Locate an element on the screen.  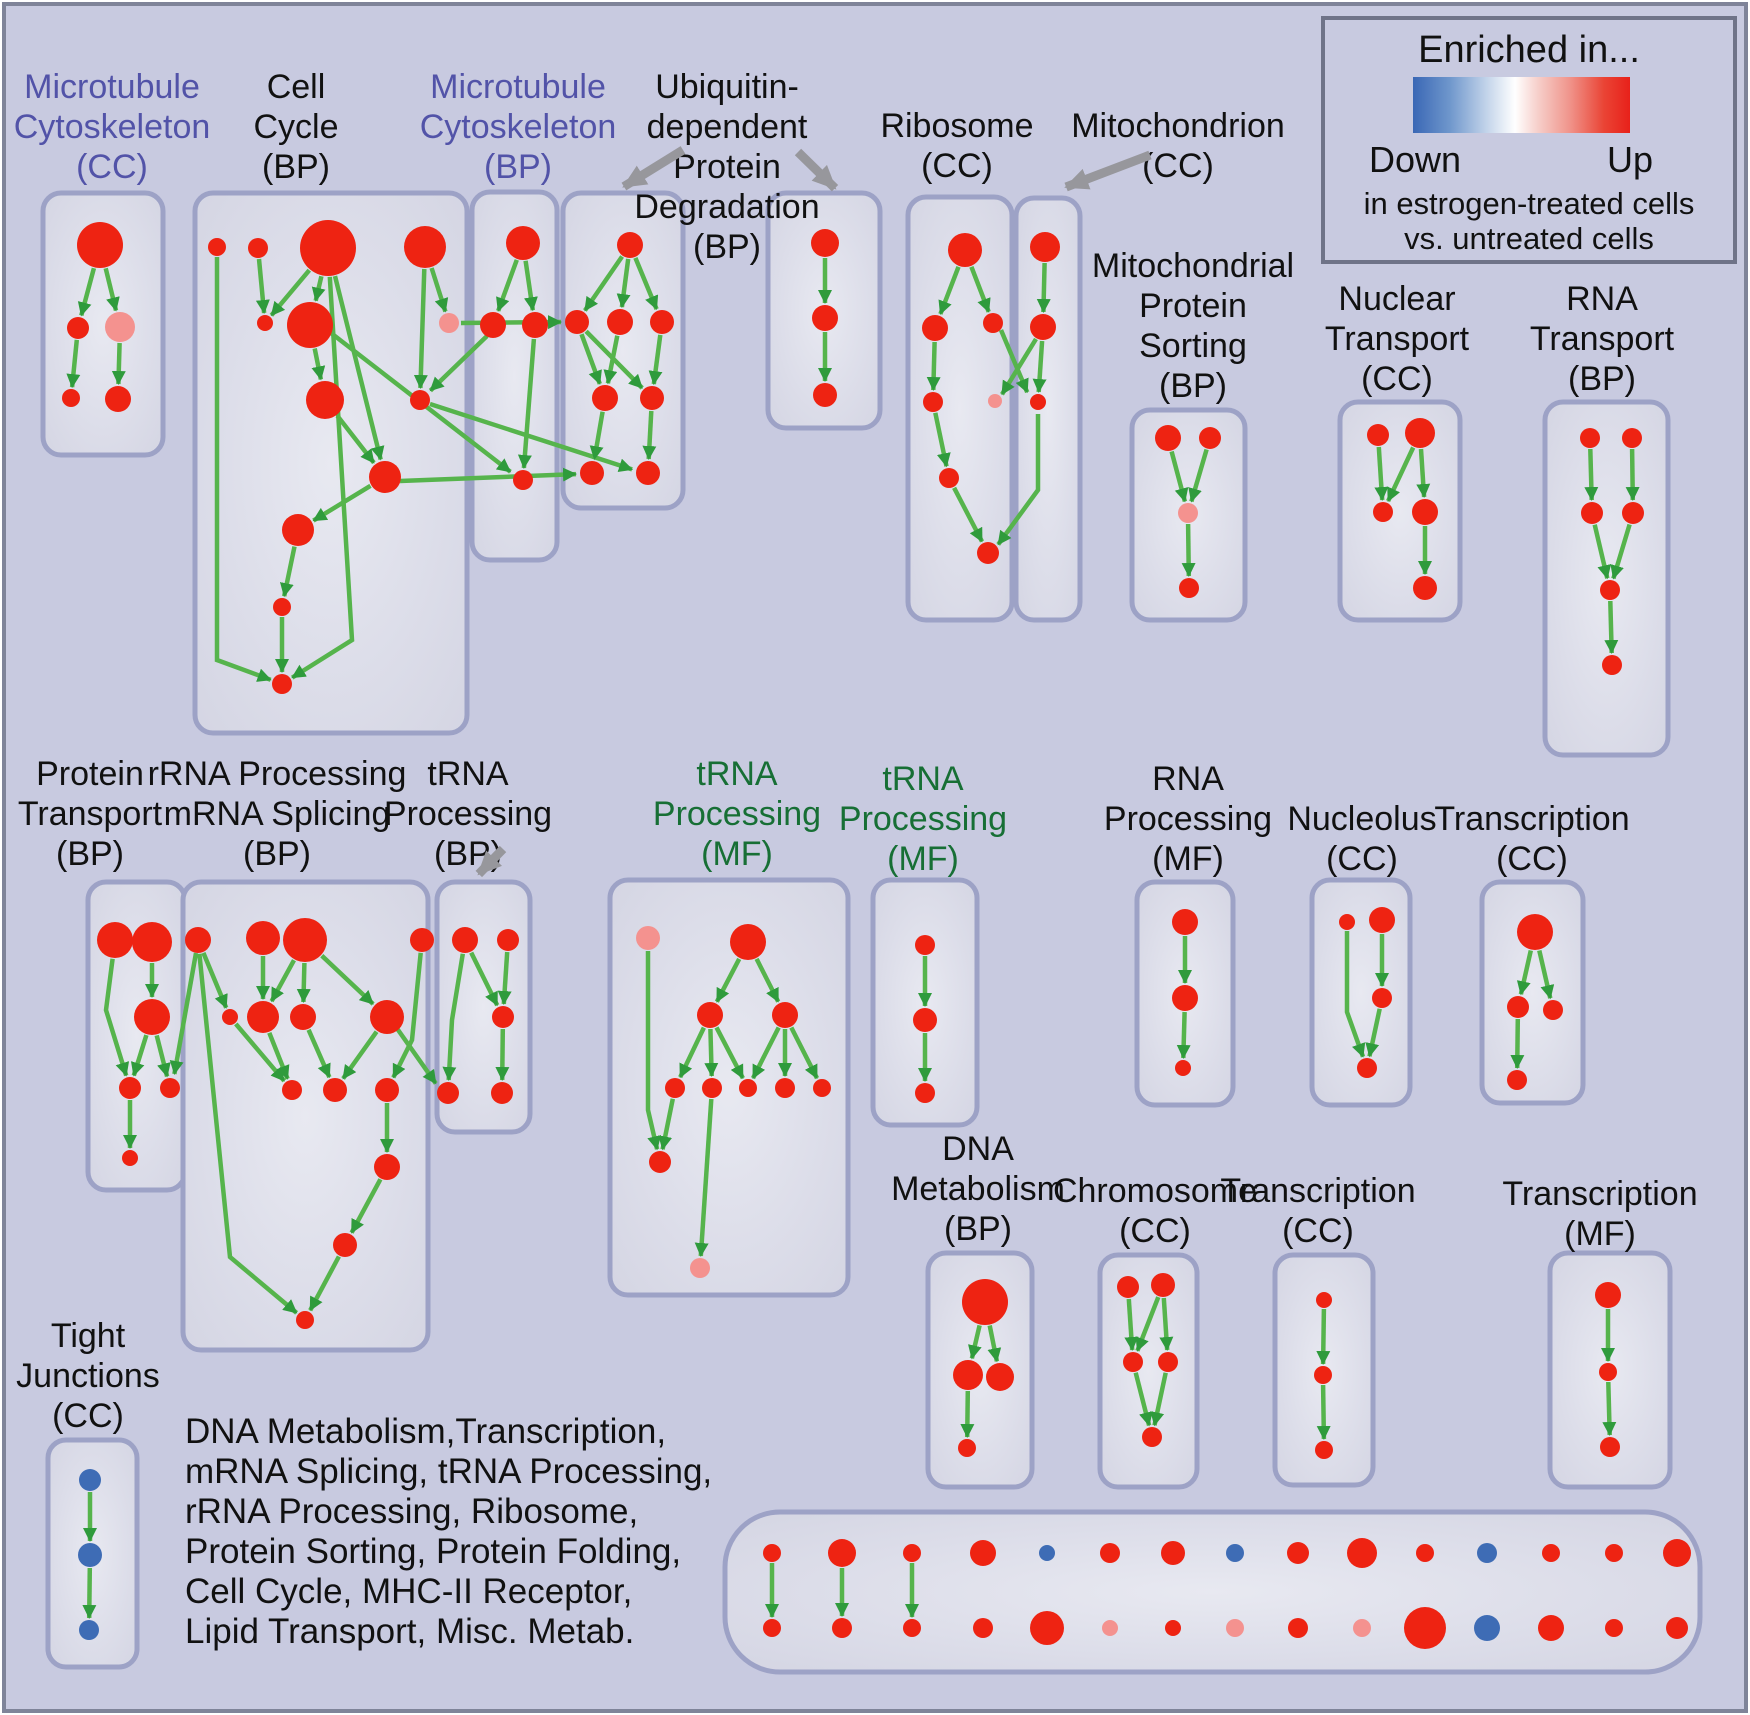
legend-gradient-bar is located at coordinates (1521, 105).